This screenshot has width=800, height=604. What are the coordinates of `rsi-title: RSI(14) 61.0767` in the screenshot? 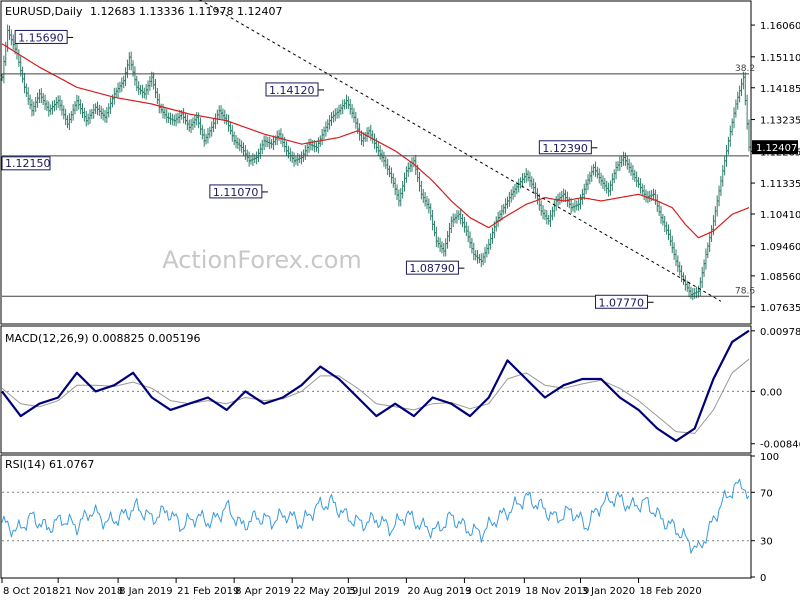 It's located at (49, 464).